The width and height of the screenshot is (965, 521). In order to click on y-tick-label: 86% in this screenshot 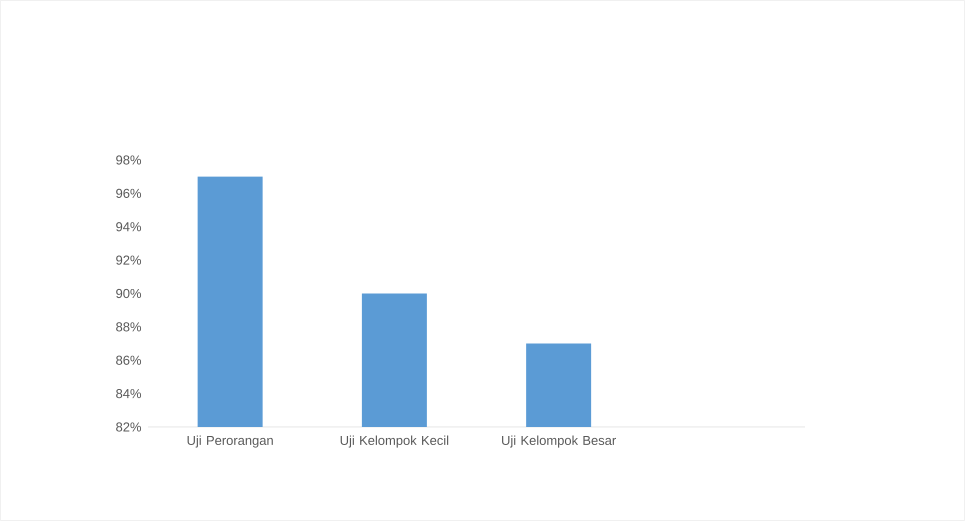, I will do `click(129, 360)`.